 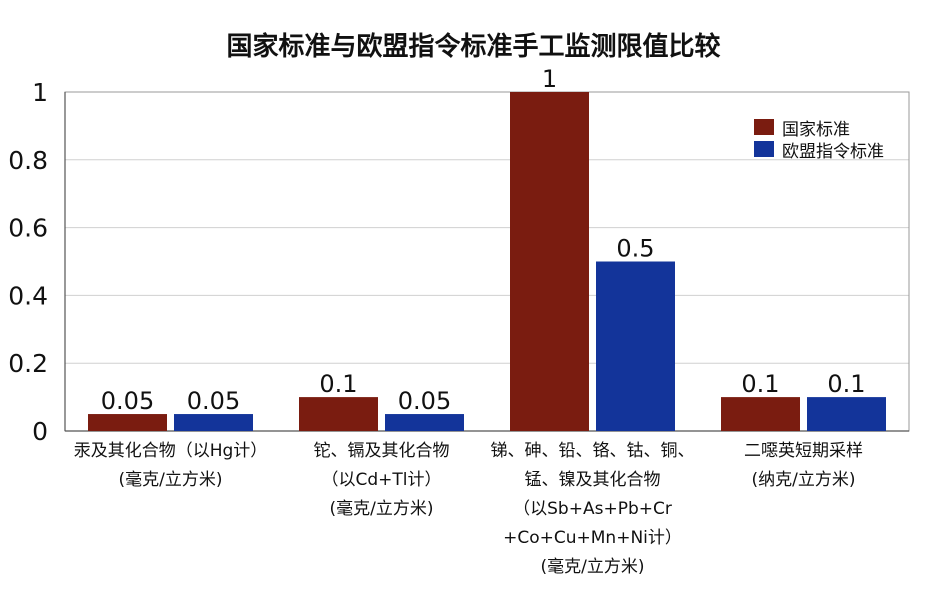 I want to click on x-category-label: 二噁英短期采样 (纳克/立方米), so click(x=804, y=466).